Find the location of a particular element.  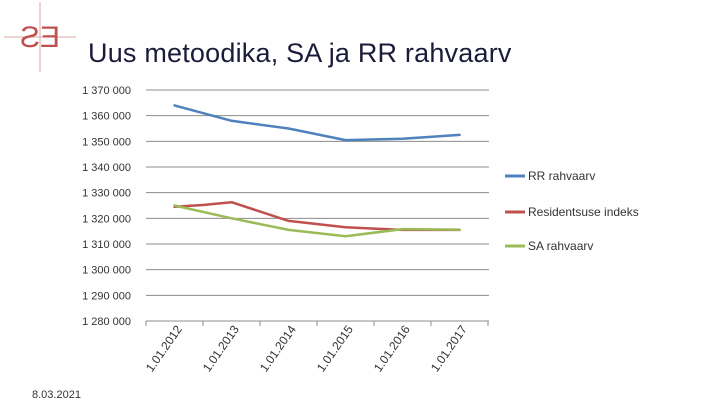

slide-title: Uus metoodika, SA ja RR rahvaarv is located at coordinates (300, 53).